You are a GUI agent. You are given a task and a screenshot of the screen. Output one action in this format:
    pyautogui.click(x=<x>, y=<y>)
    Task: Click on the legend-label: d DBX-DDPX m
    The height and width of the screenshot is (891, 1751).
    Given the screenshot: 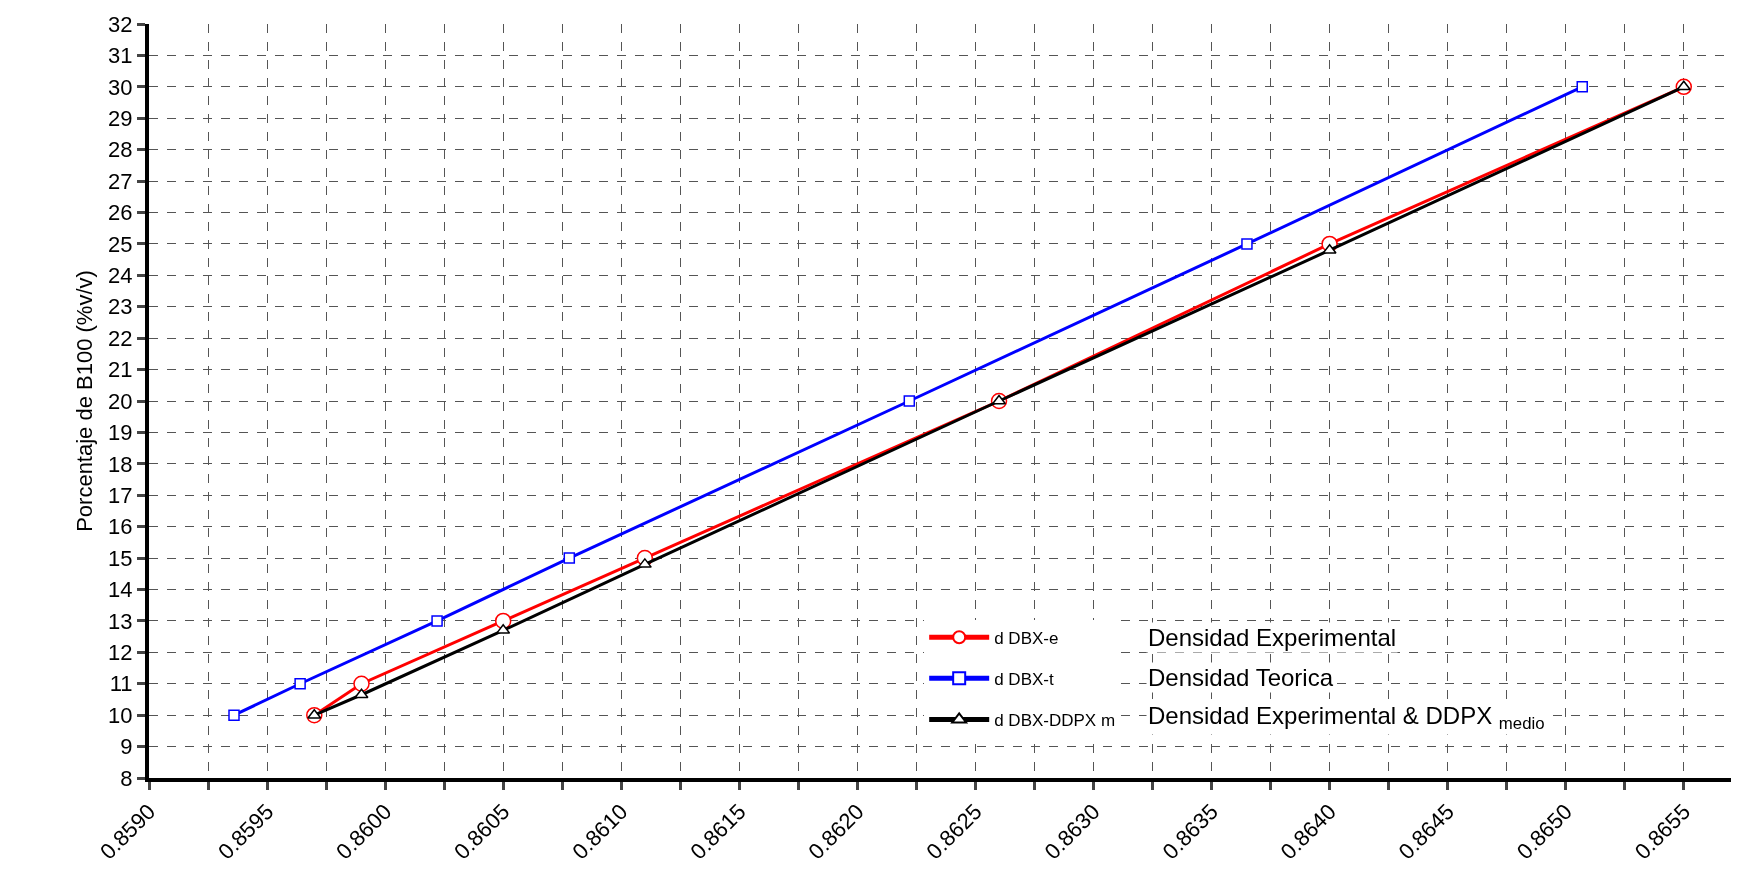 What is the action you would take?
    pyautogui.click(x=1055, y=721)
    